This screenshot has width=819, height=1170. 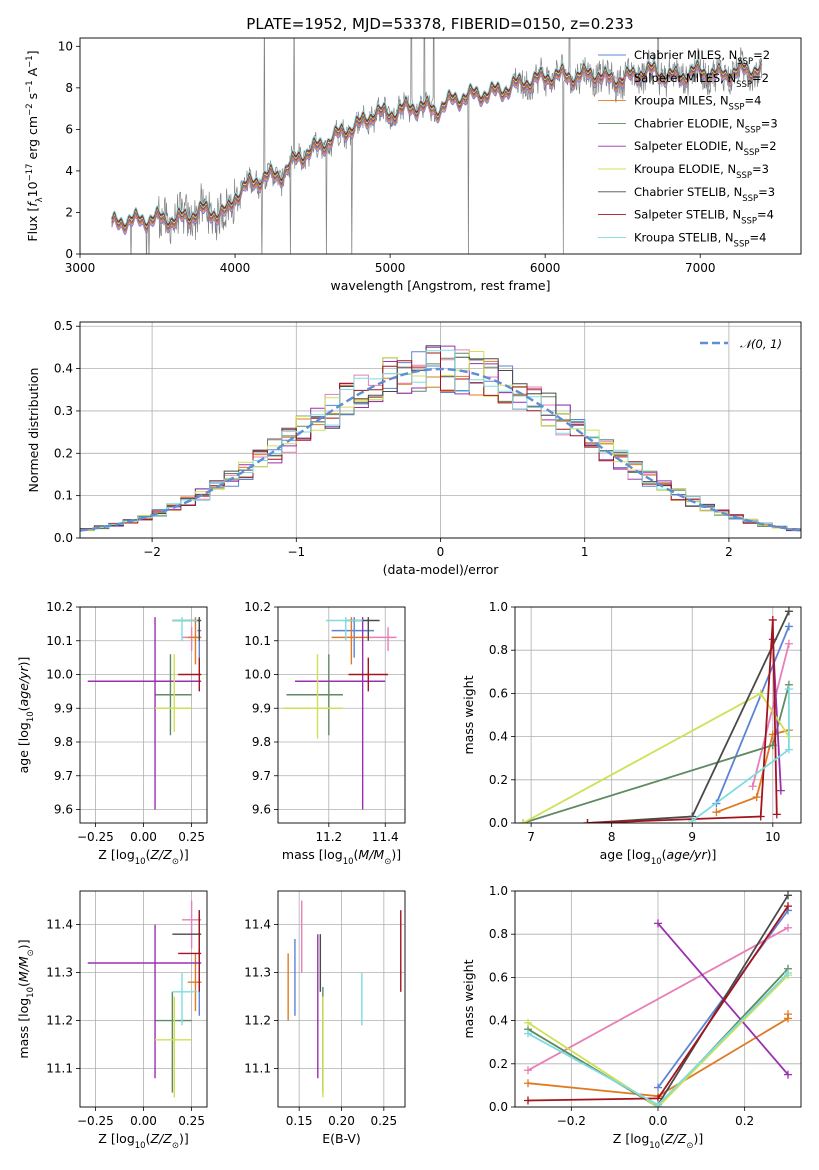 What do you see at coordinates (340, 713) in the screenshot?
I see `age-vs-mass-plot-area` at bounding box center [340, 713].